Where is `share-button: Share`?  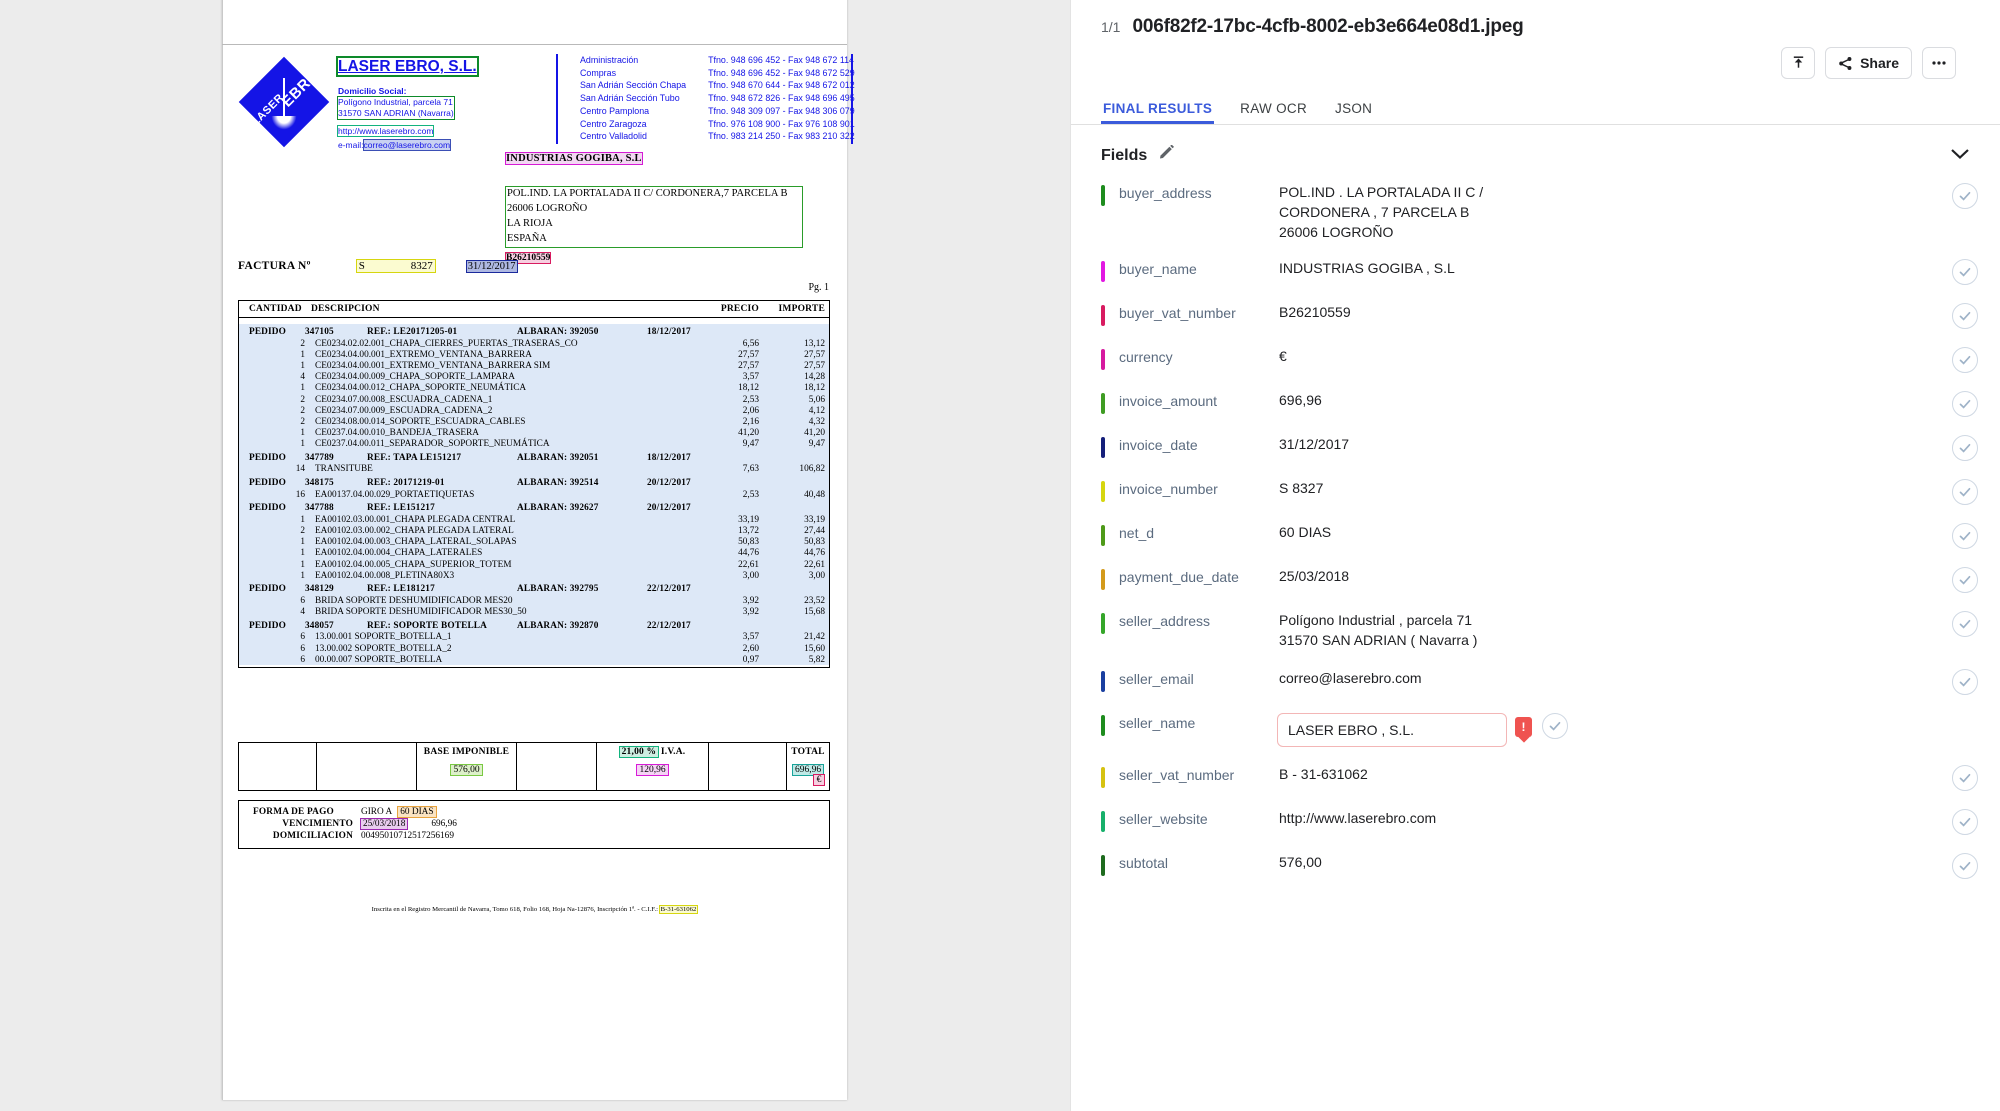 share-button: Share is located at coordinates (1868, 63).